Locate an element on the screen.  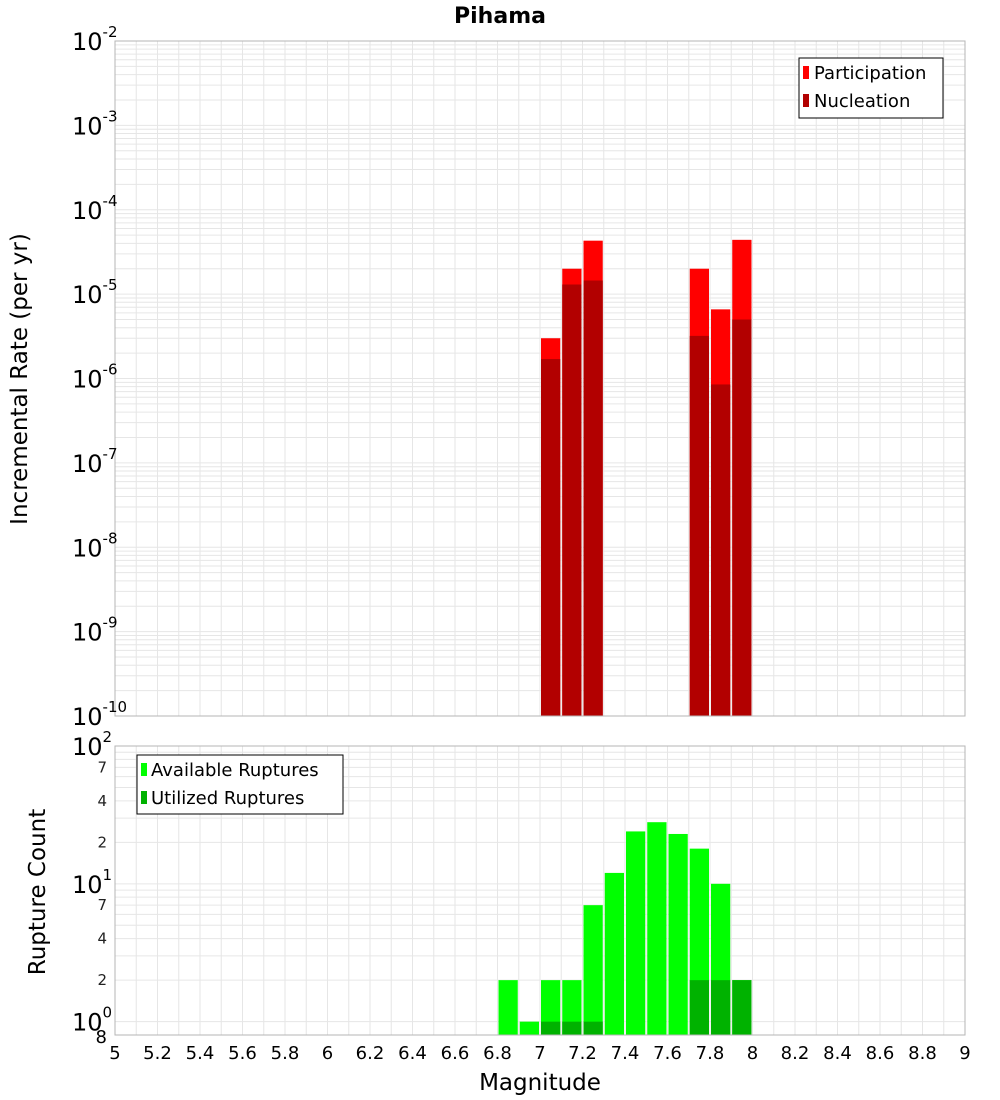
x-tick-label: 7 is located at coordinates (539, 1053).